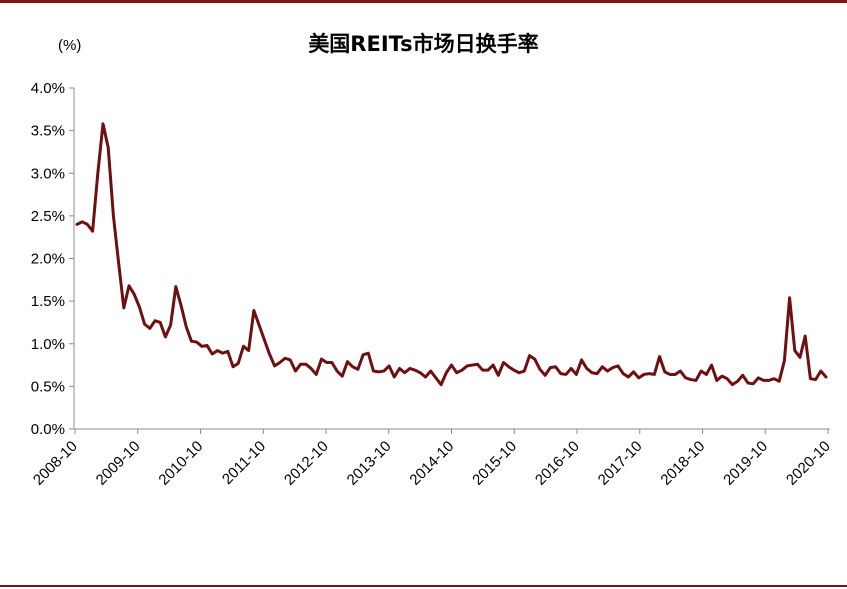 The image size is (847, 589). I want to click on x-tick-label: 2014-10, so click(431, 463).